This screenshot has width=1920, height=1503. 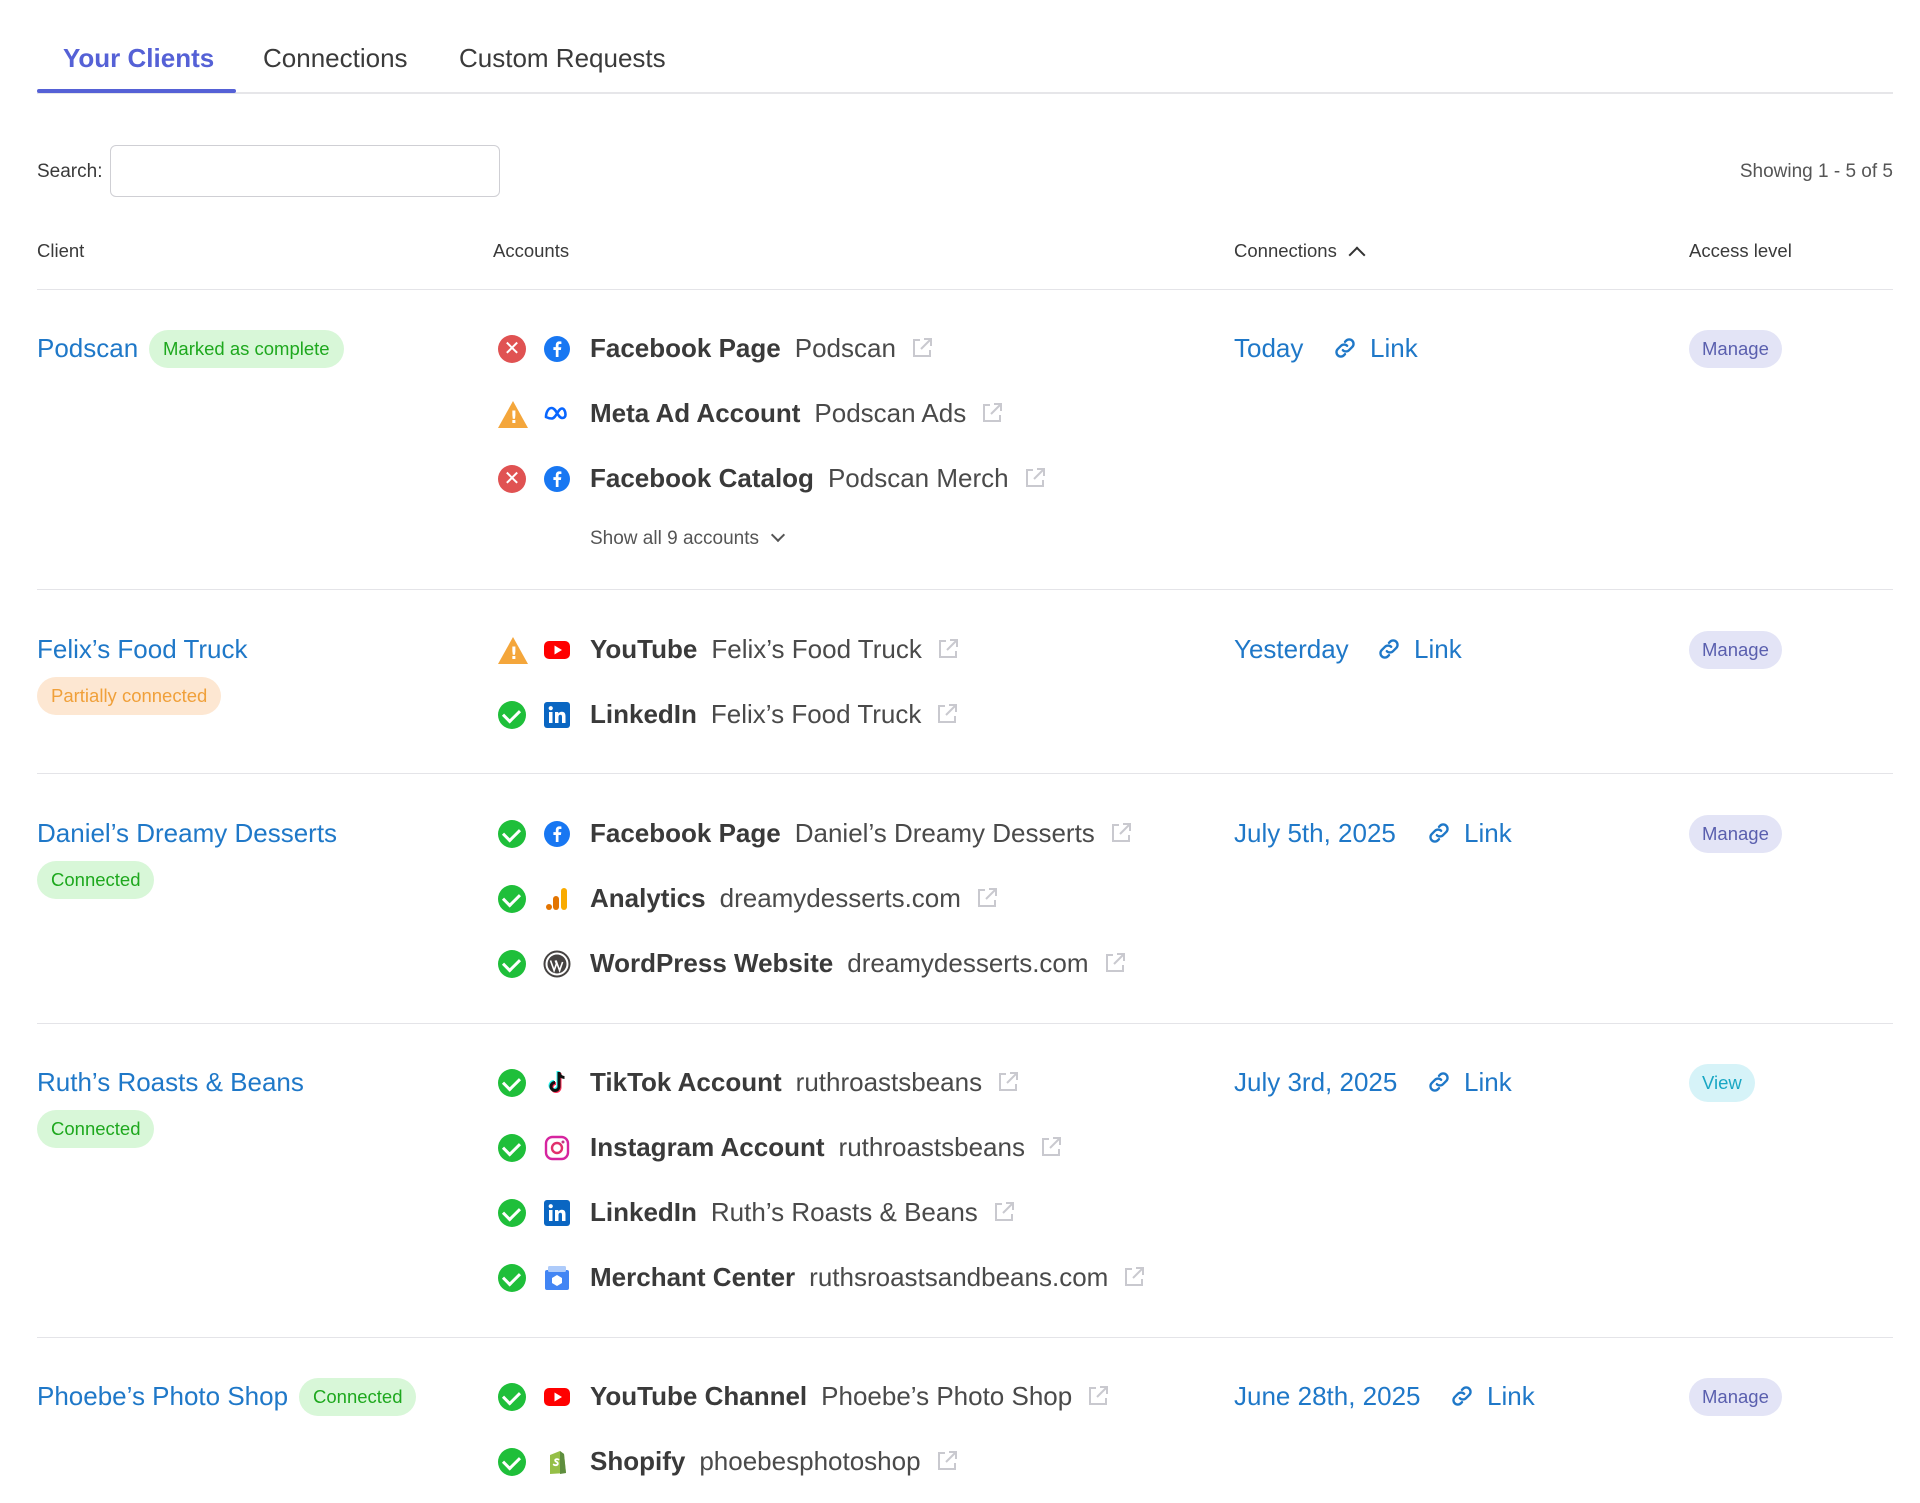 What do you see at coordinates (305, 171) in the screenshot?
I see `search-input` at bounding box center [305, 171].